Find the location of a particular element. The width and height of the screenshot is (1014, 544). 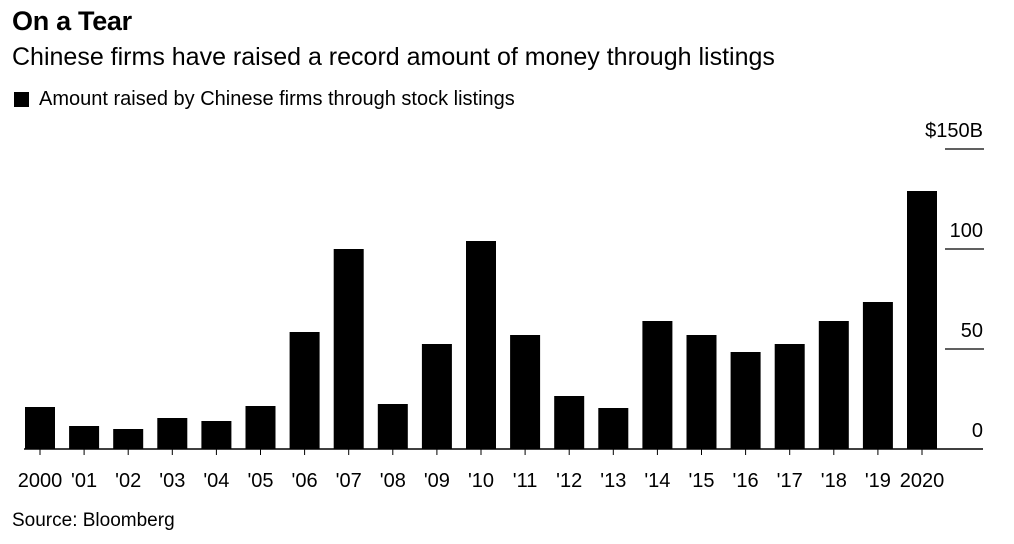

x-tick-label: '02 is located at coordinates (128, 481).